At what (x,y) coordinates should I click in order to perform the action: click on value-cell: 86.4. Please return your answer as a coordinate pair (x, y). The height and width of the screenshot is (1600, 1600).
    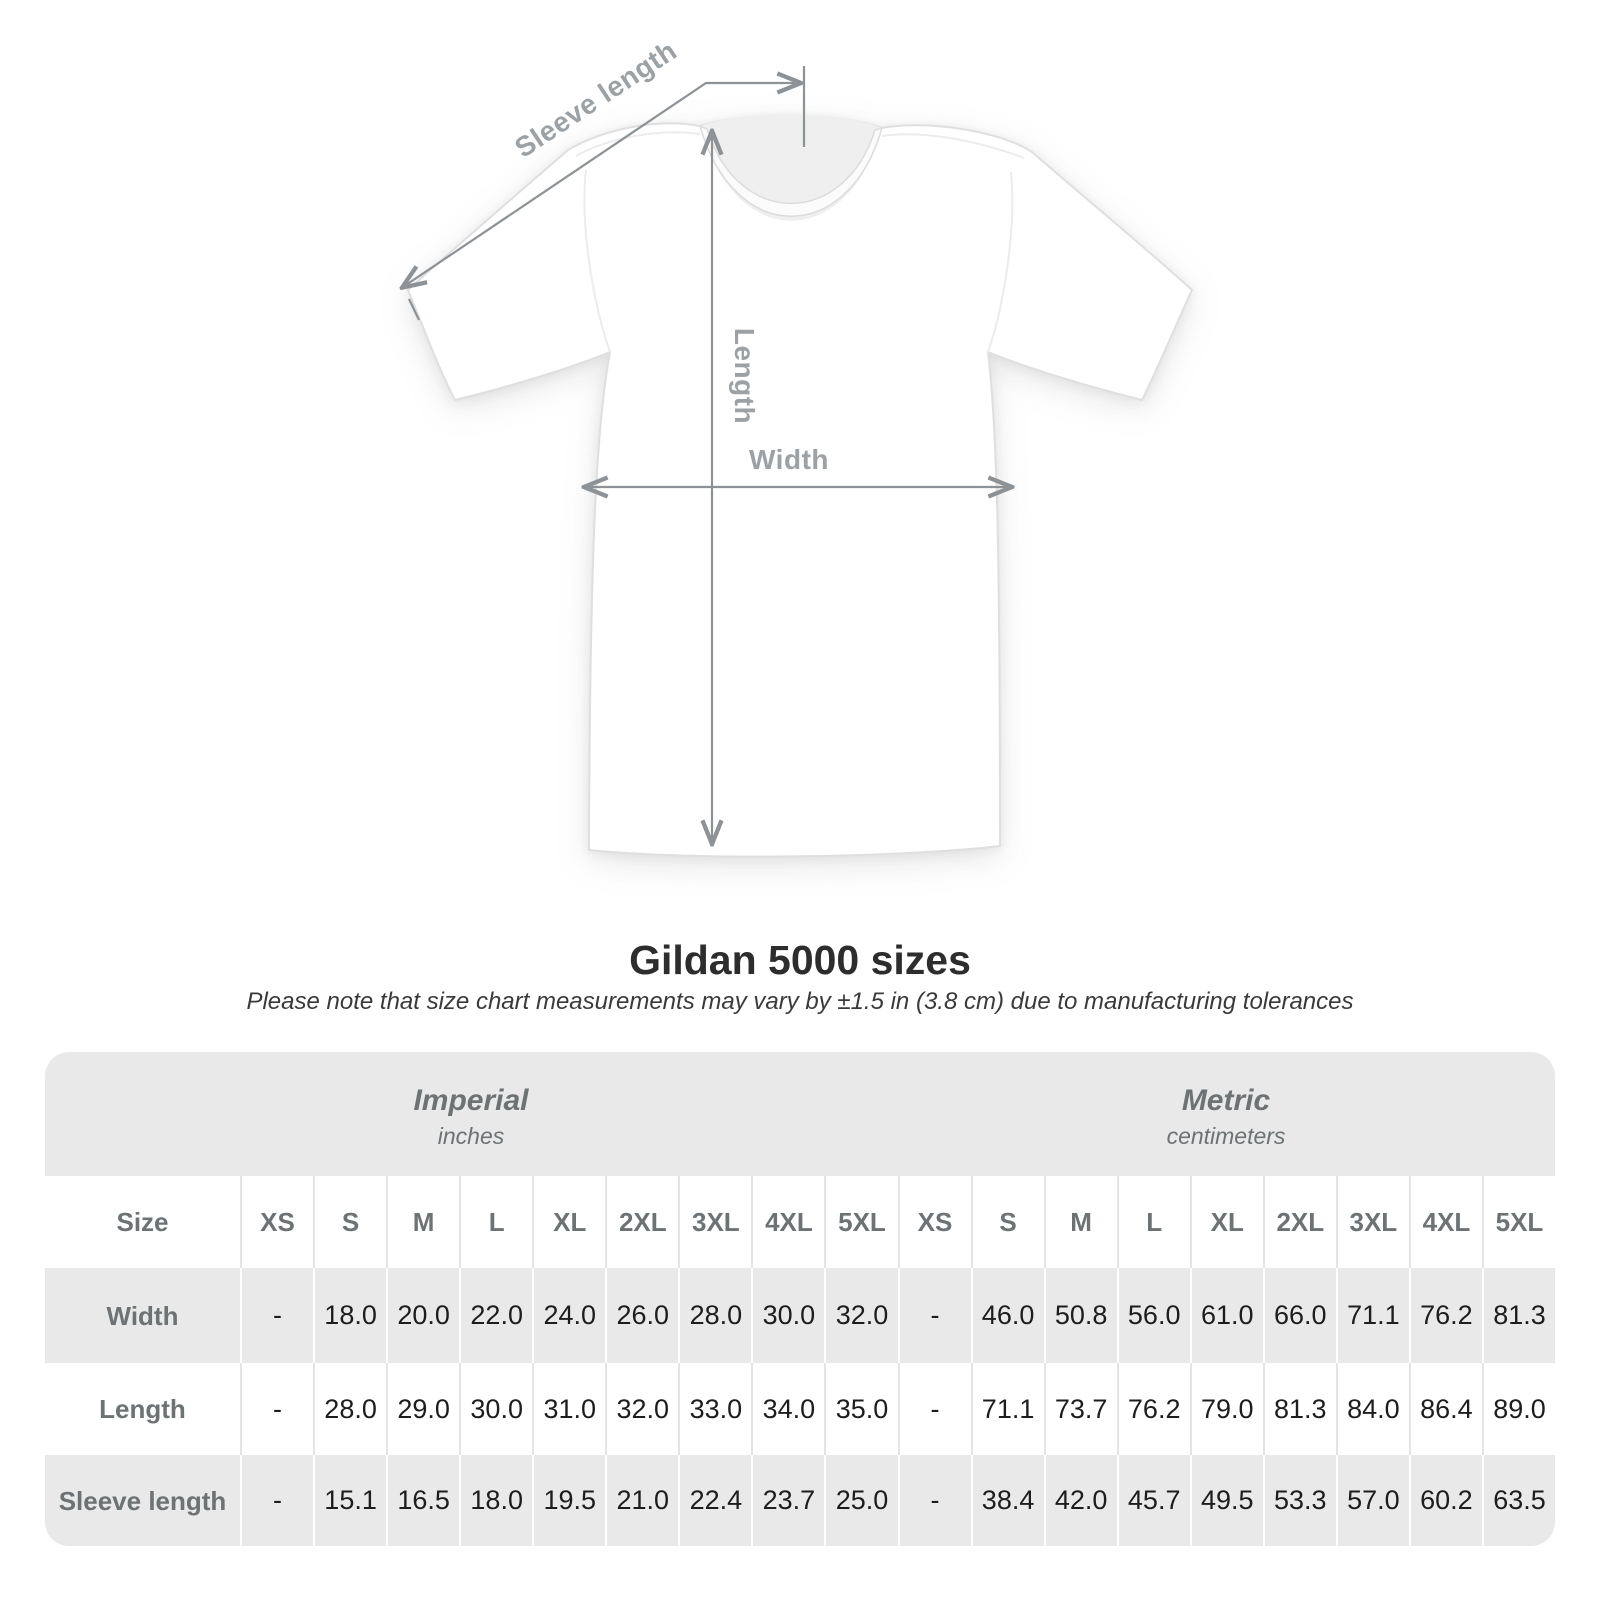
    Looking at the image, I should click on (1445, 1409).